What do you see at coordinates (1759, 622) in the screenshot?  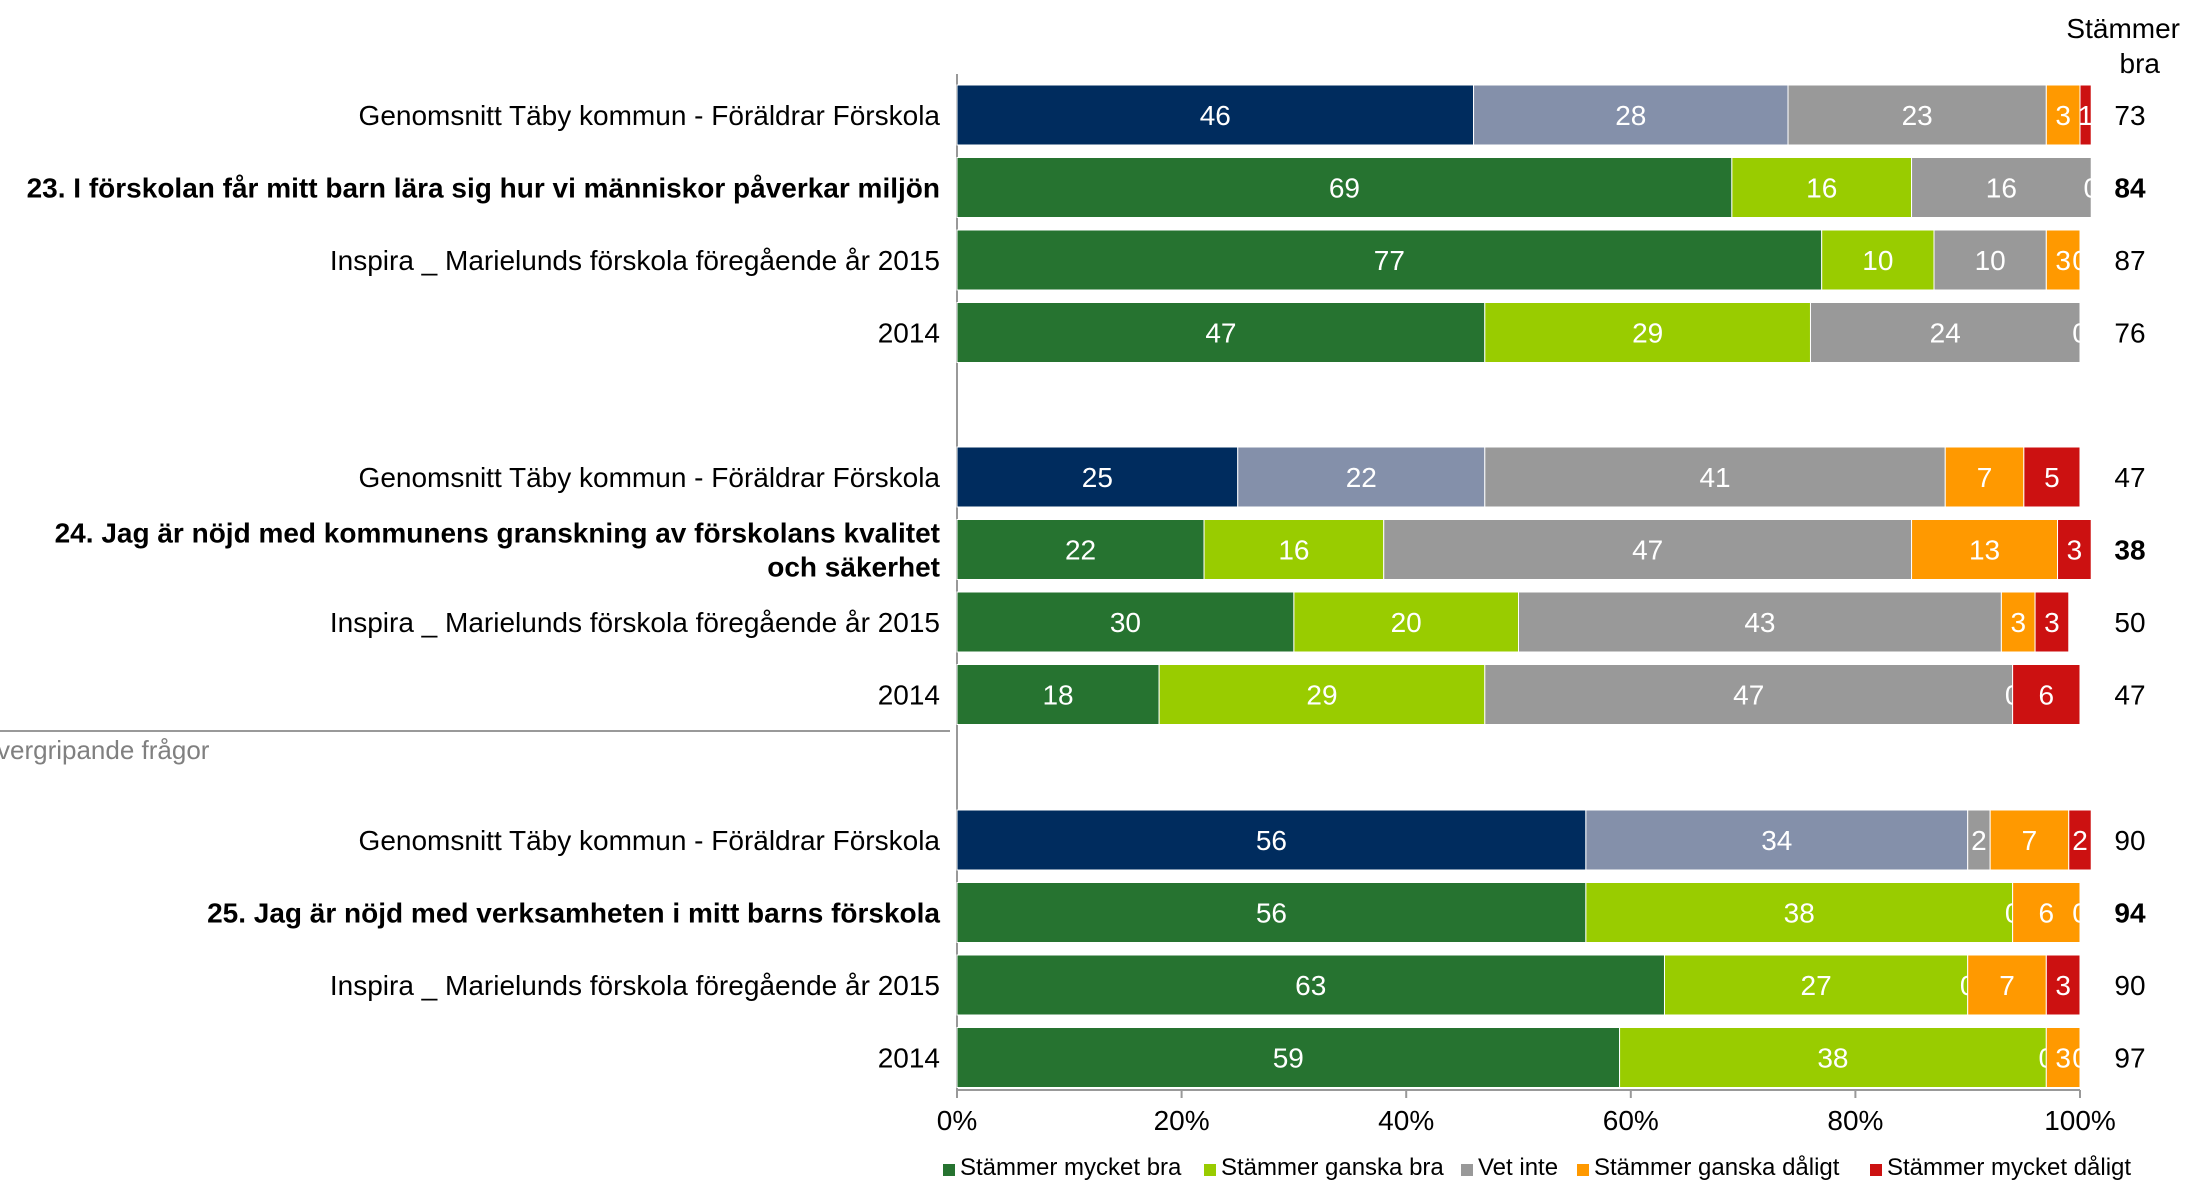 I see `segment-value-label: 43` at bounding box center [1759, 622].